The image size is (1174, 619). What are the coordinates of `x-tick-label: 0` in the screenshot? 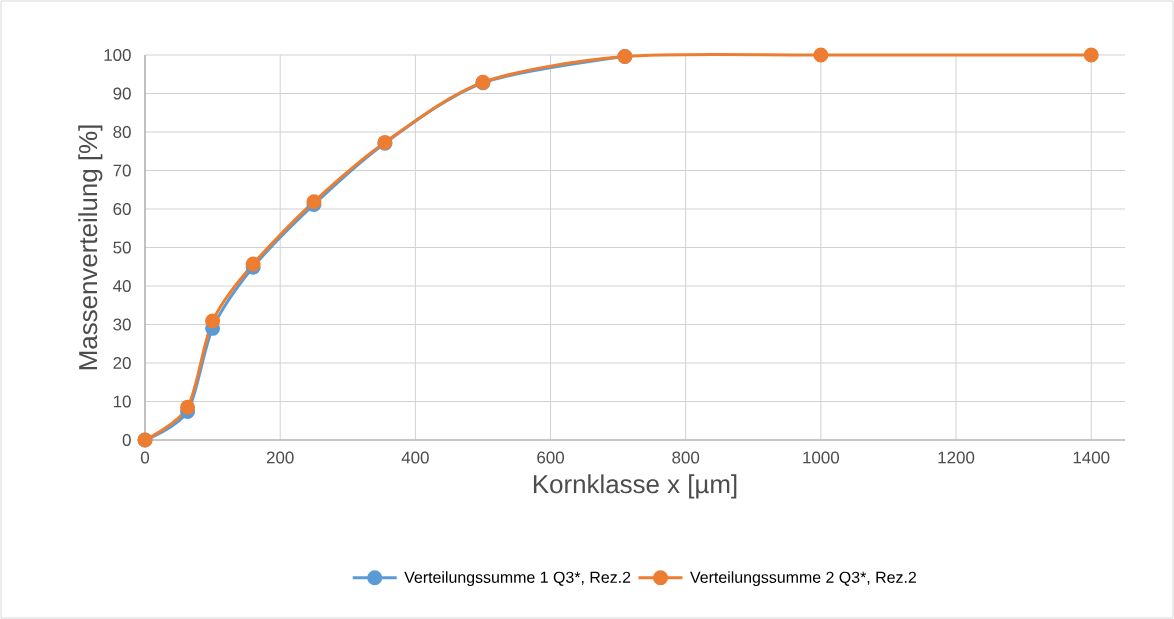 It's located at (145, 457).